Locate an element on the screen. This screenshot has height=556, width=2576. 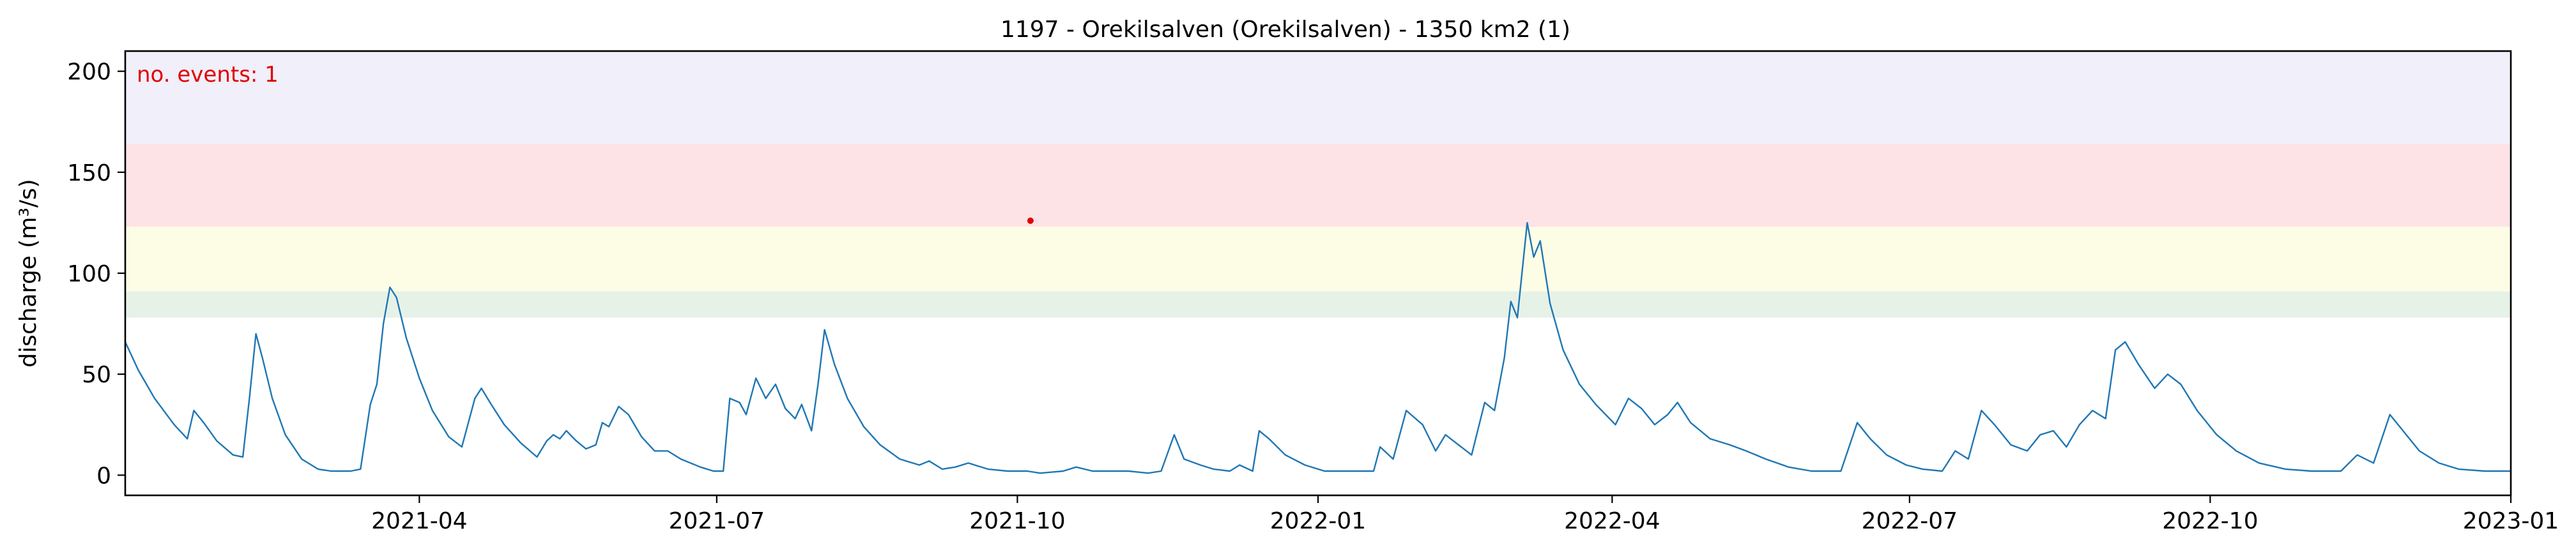
y-tick-label: 50 is located at coordinates (96, 375).